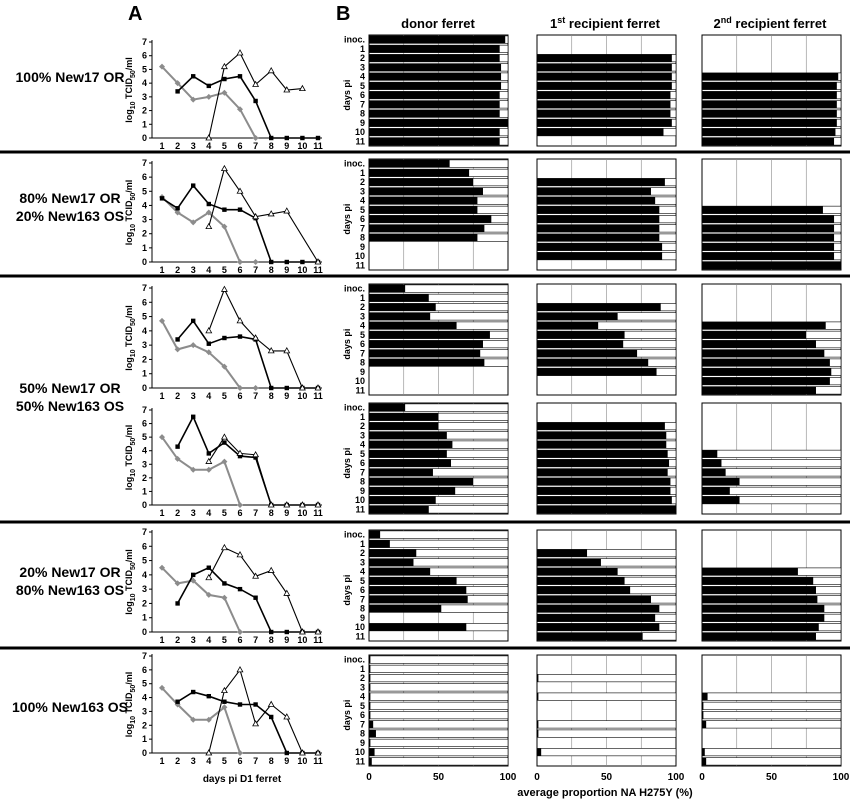  Describe the element at coordinates (130, 213) in the screenshot. I see `y-axis-title: log10 TCID50/ml` at that location.